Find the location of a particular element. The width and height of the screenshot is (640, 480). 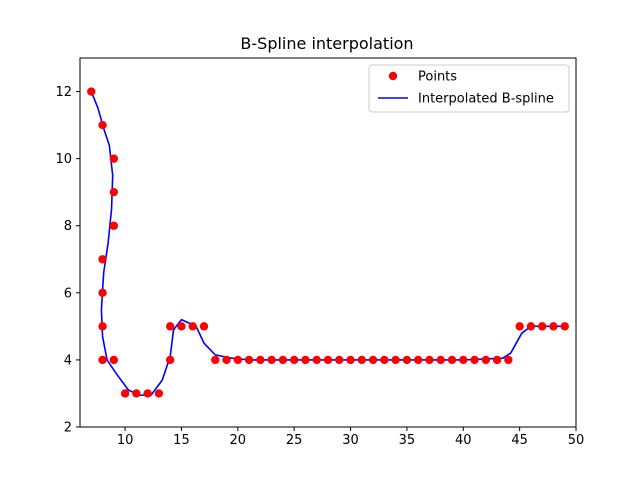

y-tick-label: 10 is located at coordinates (63, 159).